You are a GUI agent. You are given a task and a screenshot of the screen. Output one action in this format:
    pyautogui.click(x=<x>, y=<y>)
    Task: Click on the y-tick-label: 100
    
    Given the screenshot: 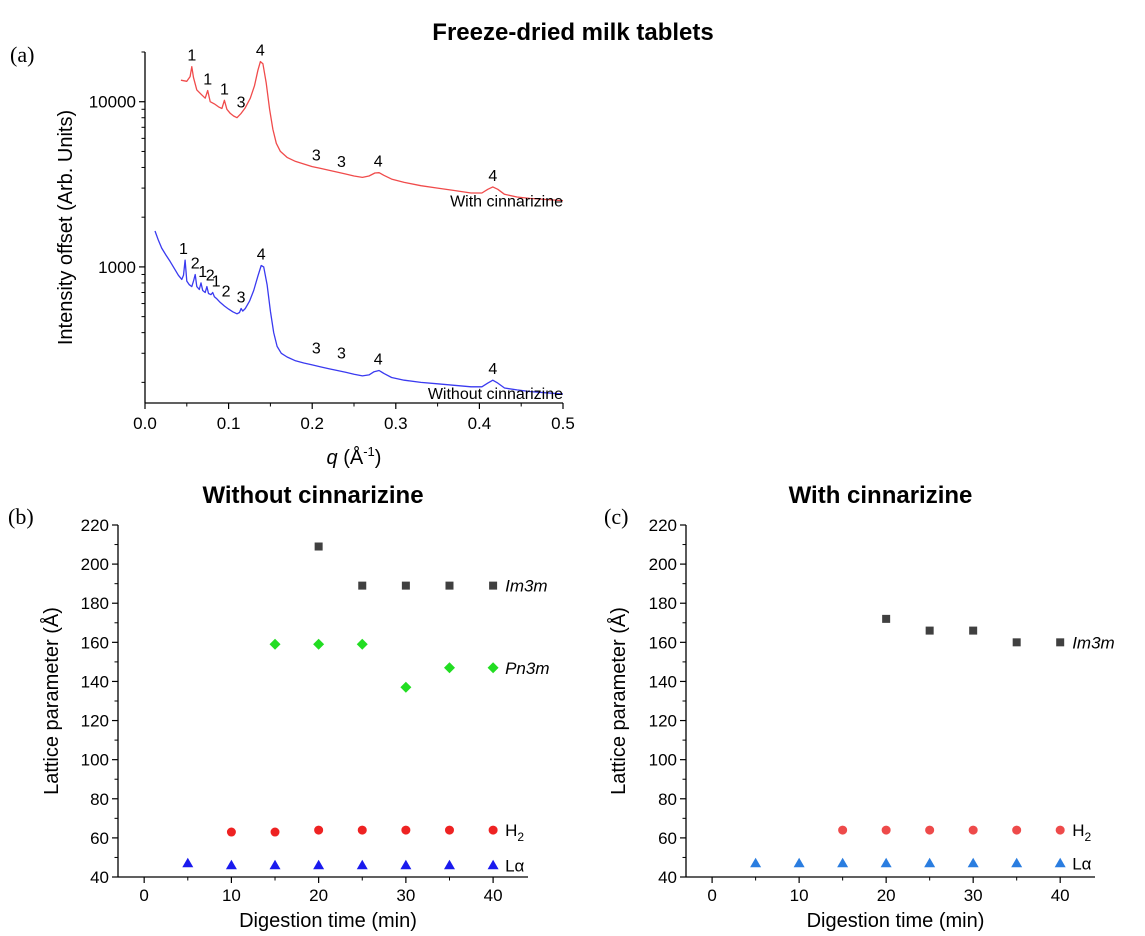 What is the action you would take?
    pyautogui.click(x=95, y=760)
    